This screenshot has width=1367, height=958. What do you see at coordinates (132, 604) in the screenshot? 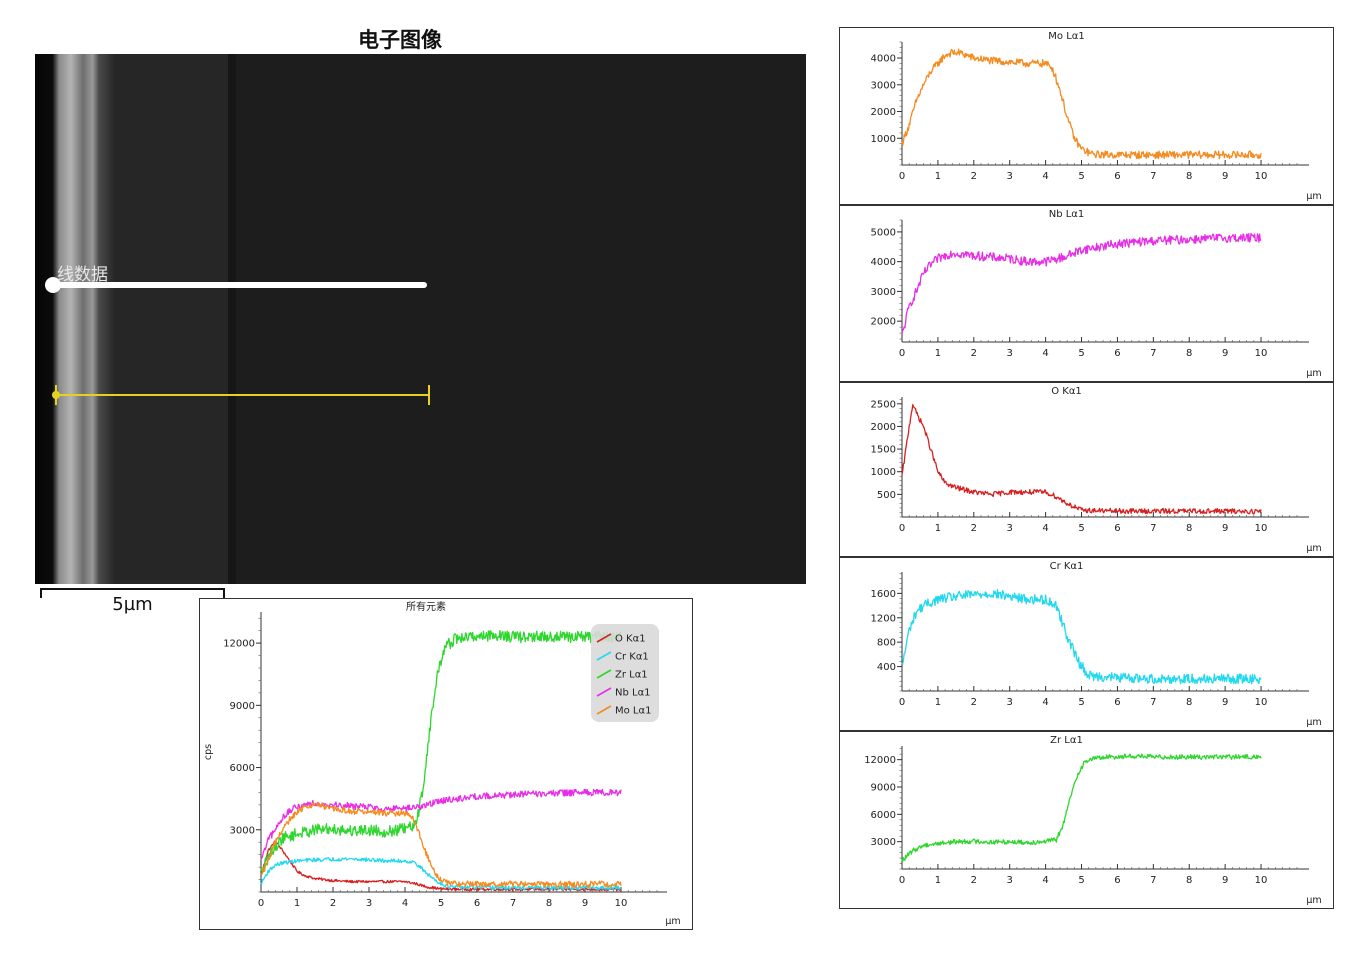
I see `scale-bar-label: 5µm` at bounding box center [132, 604].